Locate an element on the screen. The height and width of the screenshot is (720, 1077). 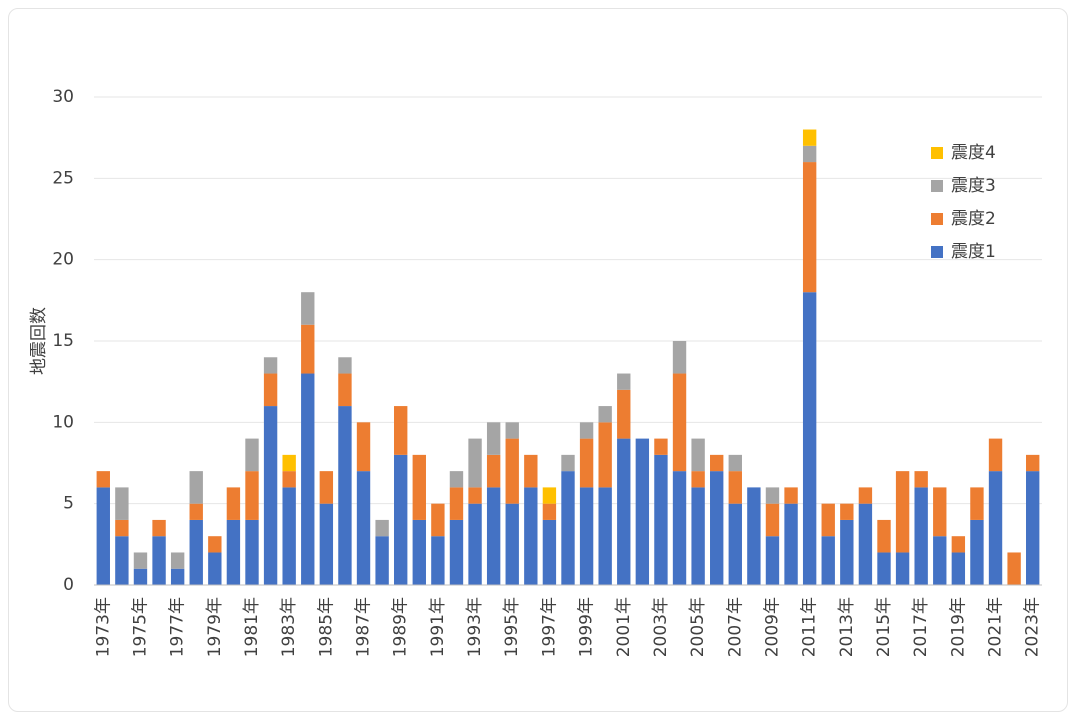
x-tick-label: 1975年 is located at coordinates (140, 627).